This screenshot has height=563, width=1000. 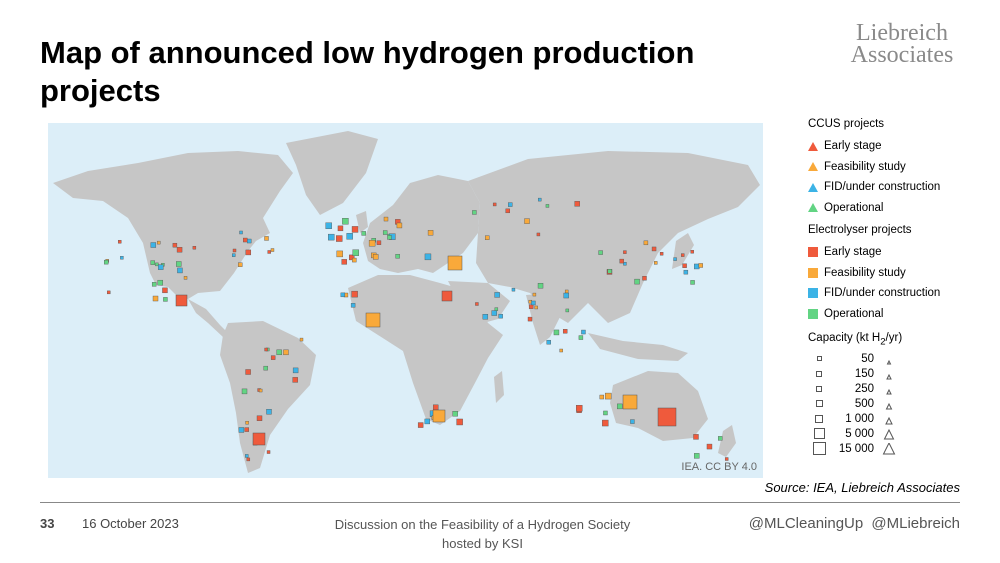 I want to click on landmass-indonesia, so click(x=638, y=347).